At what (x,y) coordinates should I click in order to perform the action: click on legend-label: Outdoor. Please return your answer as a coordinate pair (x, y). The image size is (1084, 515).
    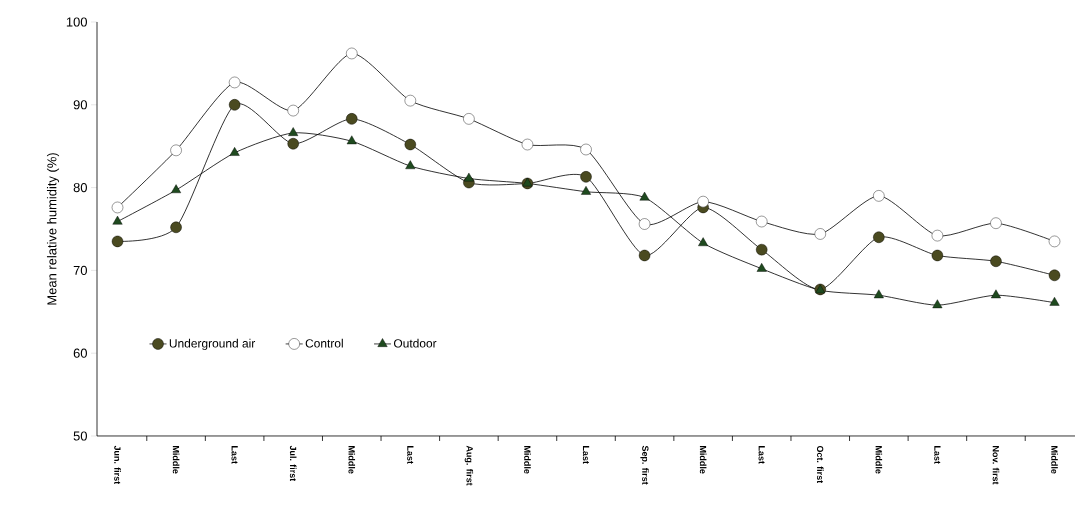
    Looking at the image, I should click on (415, 343).